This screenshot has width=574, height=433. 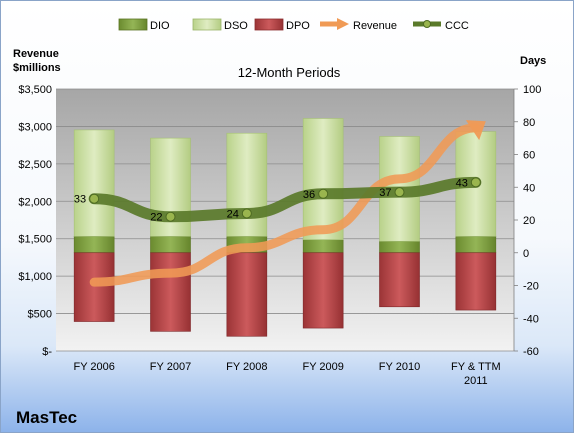 I want to click on chart-title: 12-Month Periods, so click(x=289, y=72).